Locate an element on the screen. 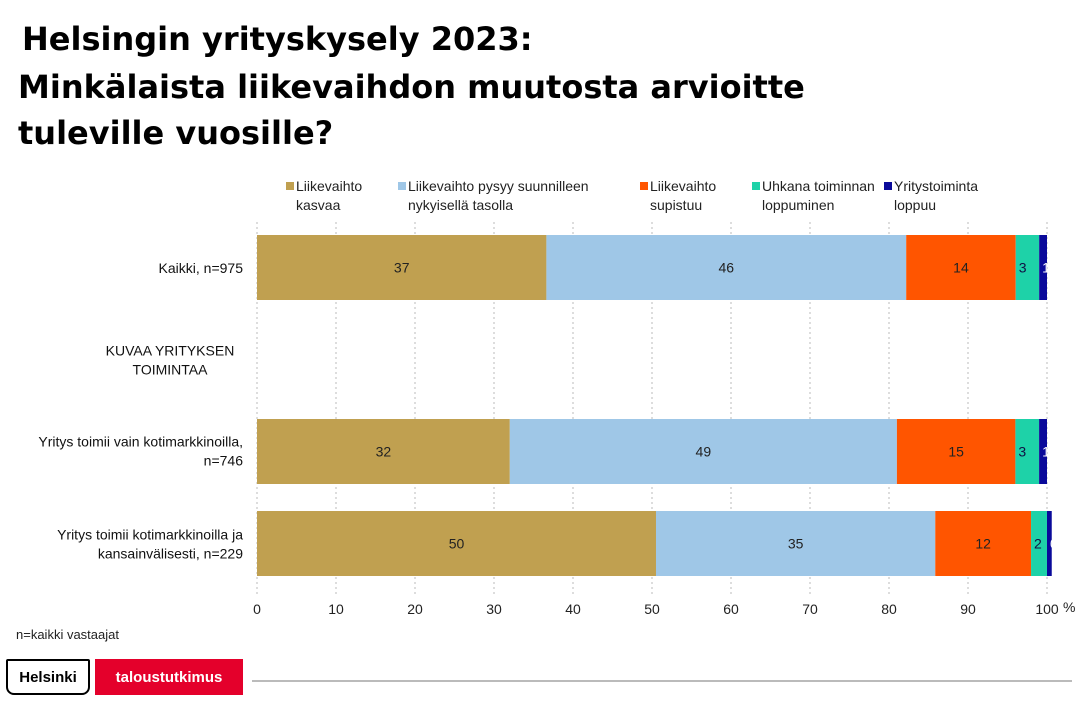 This screenshot has height=718, width=1078. category-label: Yritys toimii kotimarkkinoilla ja is located at coordinates (150, 535).